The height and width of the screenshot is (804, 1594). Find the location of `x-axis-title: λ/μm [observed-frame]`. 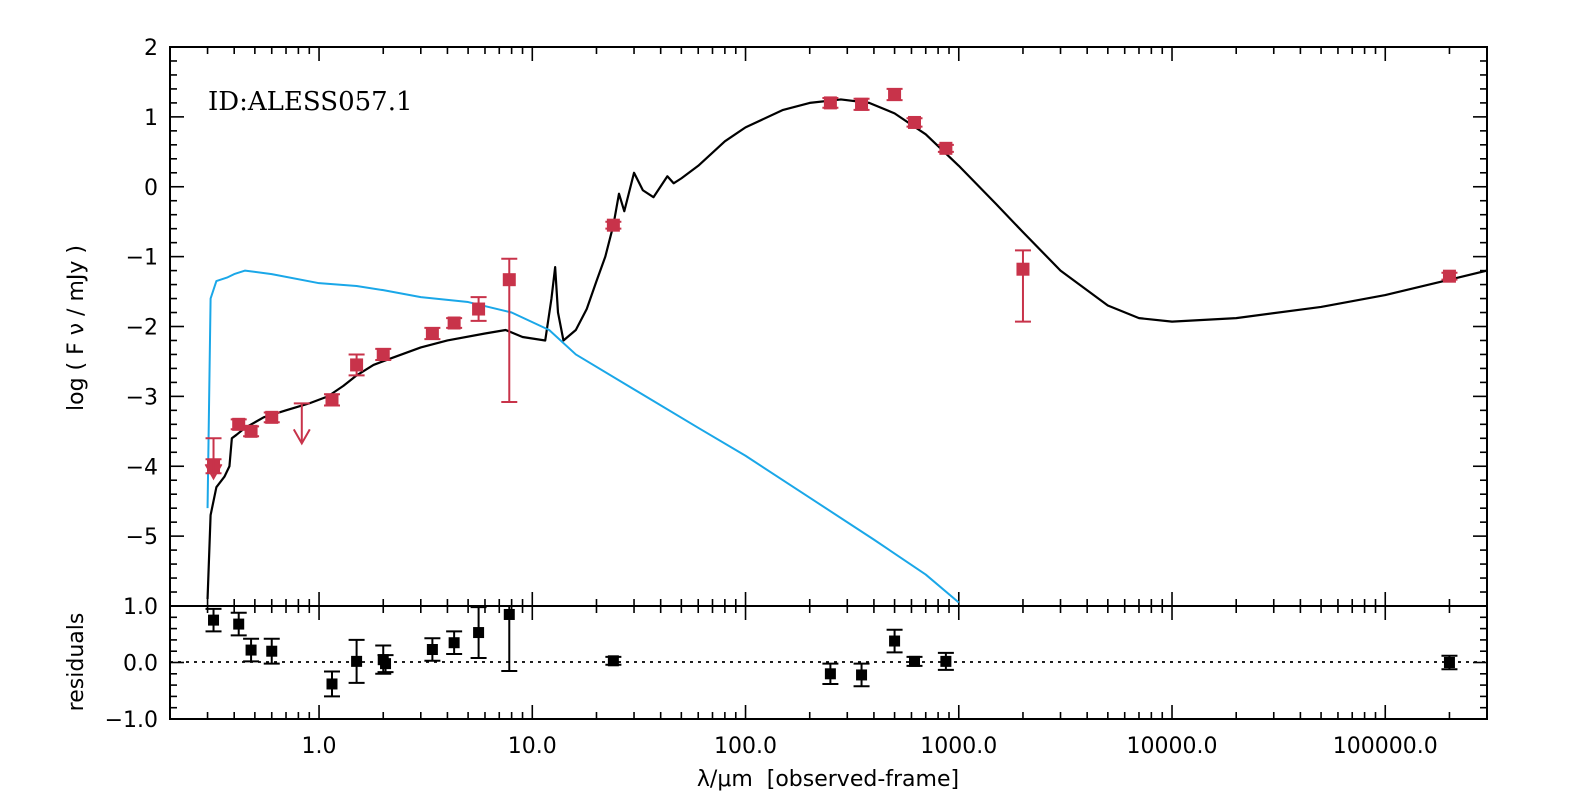

x-axis-title: λ/μm [observed-frame] is located at coordinates (828, 779).